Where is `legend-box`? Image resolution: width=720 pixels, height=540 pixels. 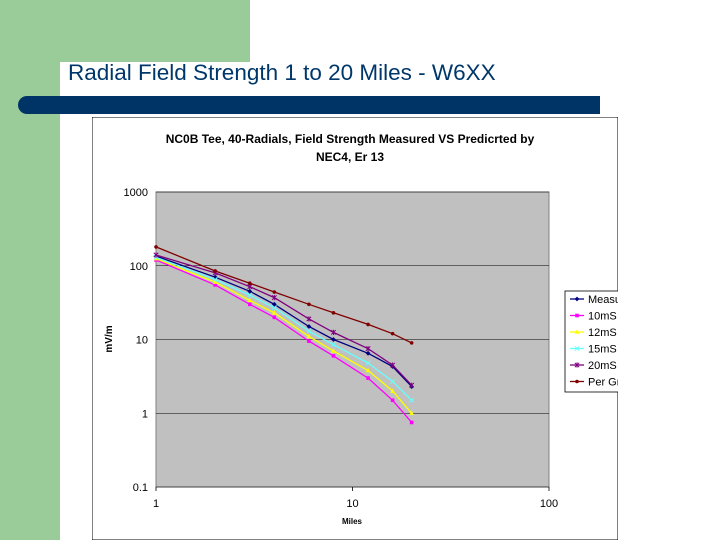
legend-box is located at coordinates (591, 341).